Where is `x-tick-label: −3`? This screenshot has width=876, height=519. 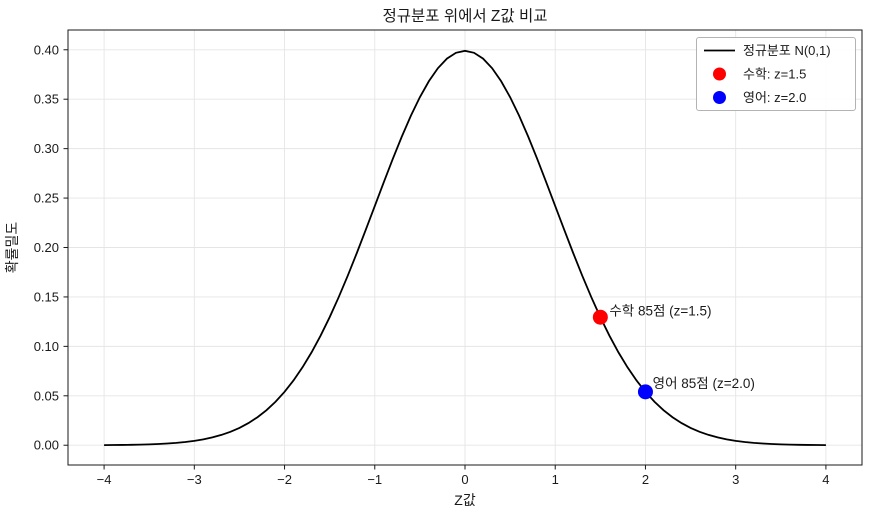
x-tick-label: −3 is located at coordinates (194, 479).